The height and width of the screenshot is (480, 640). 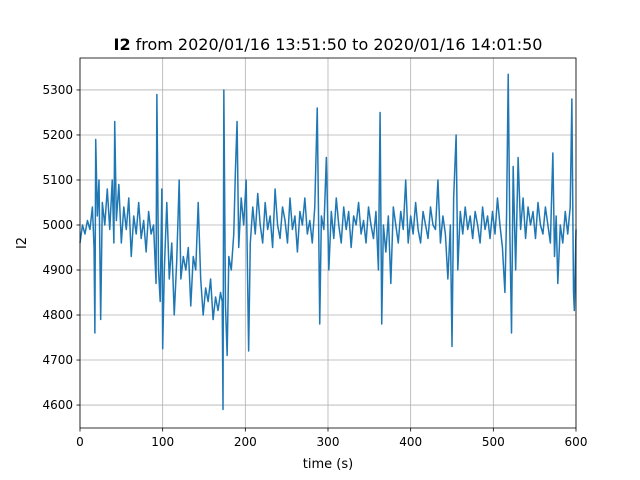 I want to click on y-tick-label: 5100, so click(x=57, y=180).